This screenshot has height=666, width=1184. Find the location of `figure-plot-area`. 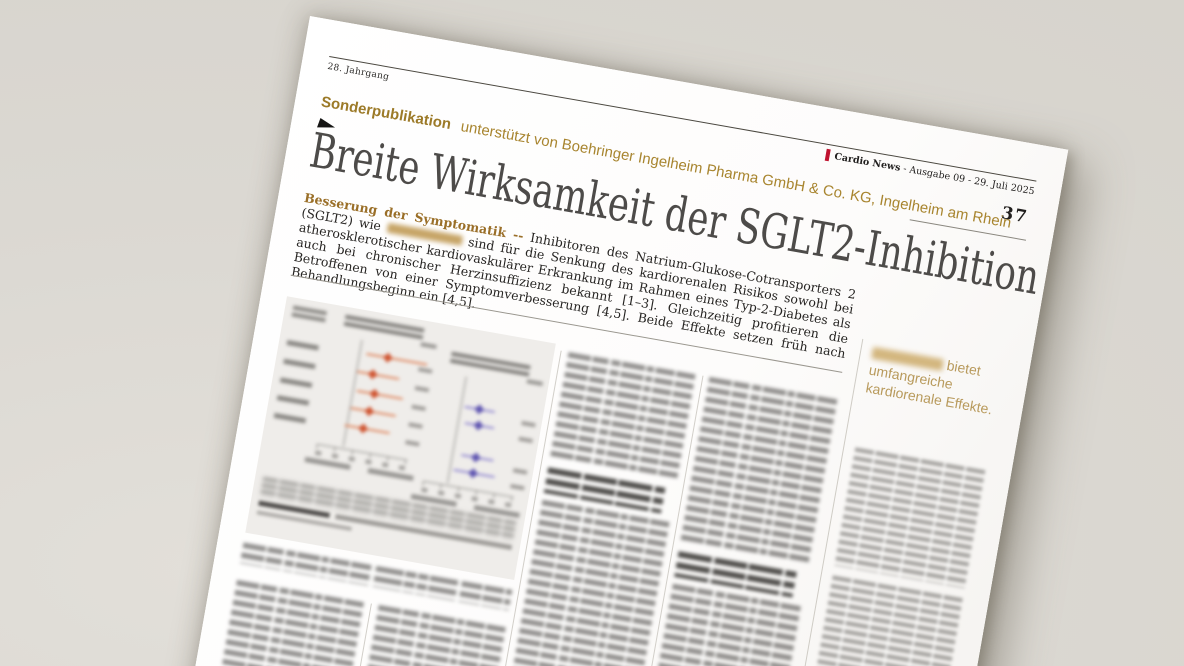

figure-plot-area is located at coordinates (406, 410).